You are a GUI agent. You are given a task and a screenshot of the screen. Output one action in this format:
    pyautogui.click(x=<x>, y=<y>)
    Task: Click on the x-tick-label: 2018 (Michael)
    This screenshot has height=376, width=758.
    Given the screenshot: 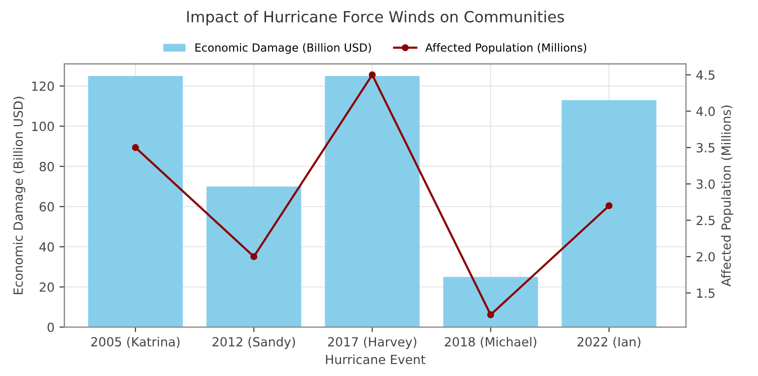 What is the action you would take?
    pyautogui.click(x=490, y=342)
    